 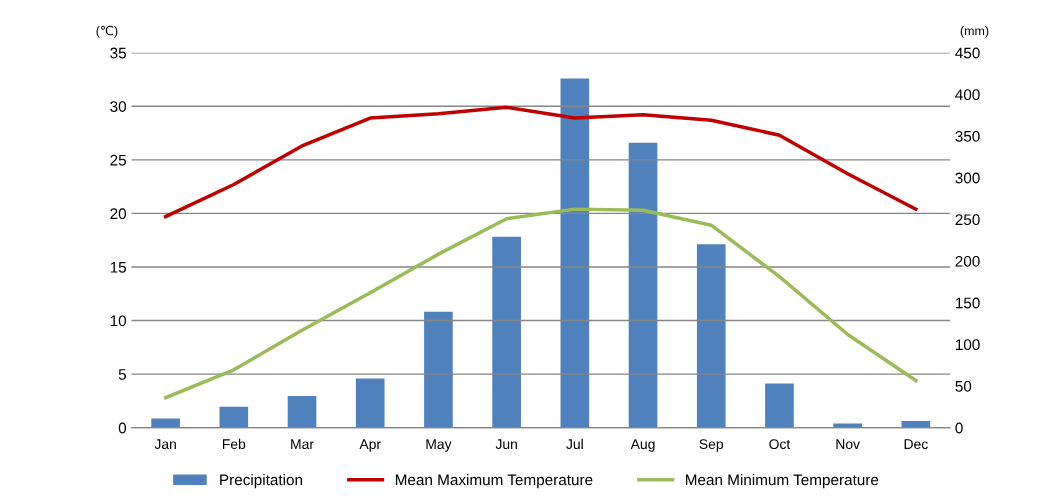 What do you see at coordinates (506, 444) in the screenshot?
I see `x-tick-label: Jun` at bounding box center [506, 444].